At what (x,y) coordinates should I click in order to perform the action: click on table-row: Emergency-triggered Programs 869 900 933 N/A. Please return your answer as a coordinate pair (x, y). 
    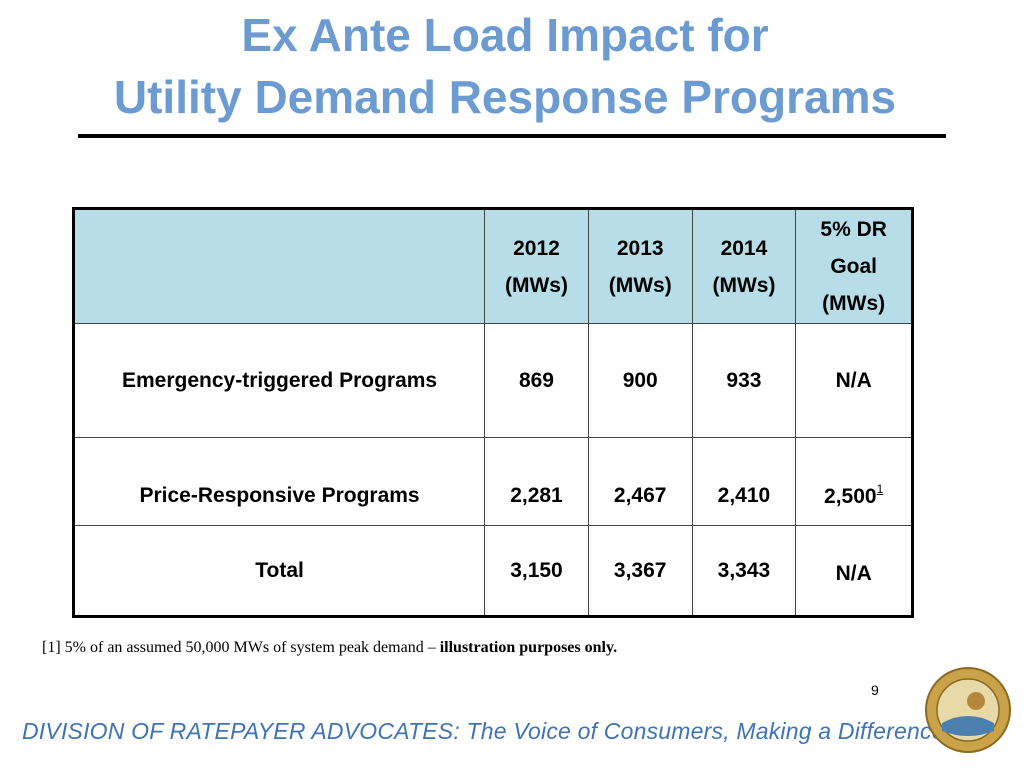
    Looking at the image, I should click on (492, 380).